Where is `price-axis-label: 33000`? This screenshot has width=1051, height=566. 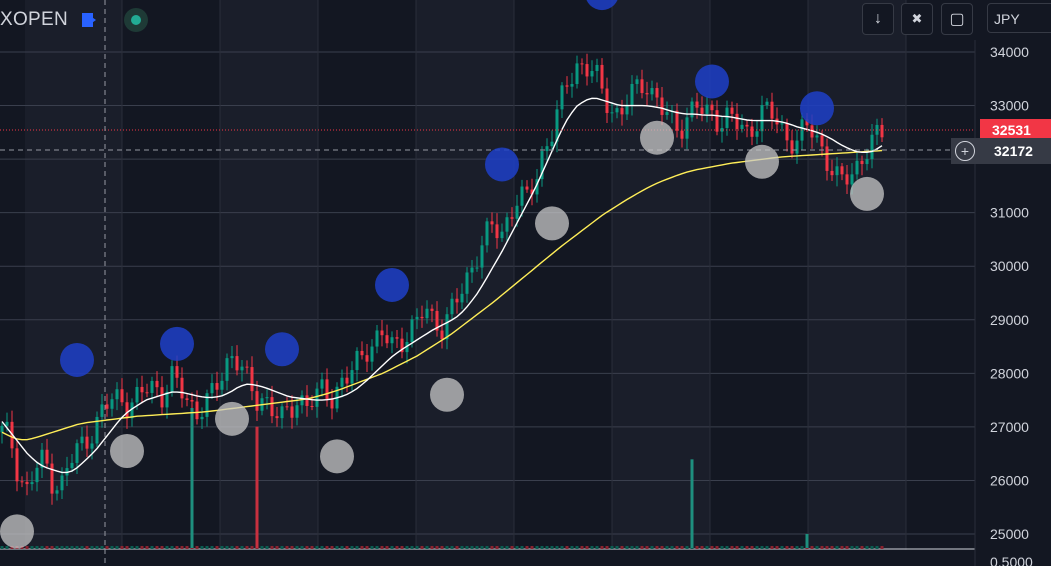
price-axis-label: 33000 is located at coordinates (1009, 106).